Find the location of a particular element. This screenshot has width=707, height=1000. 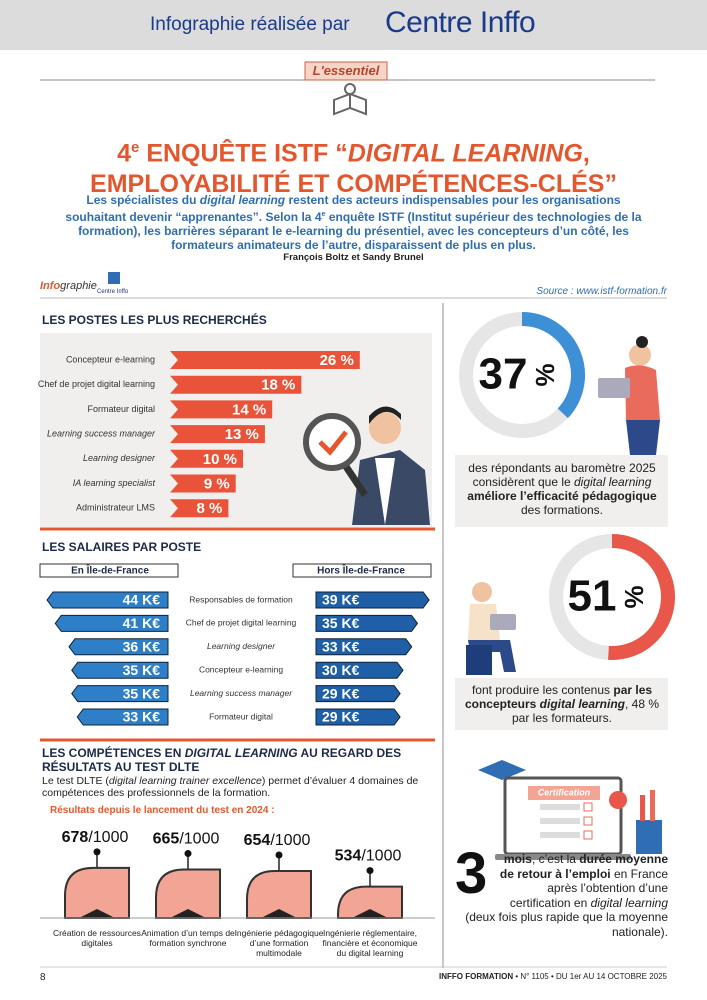

score-value: 654 is located at coordinates (257, 840).